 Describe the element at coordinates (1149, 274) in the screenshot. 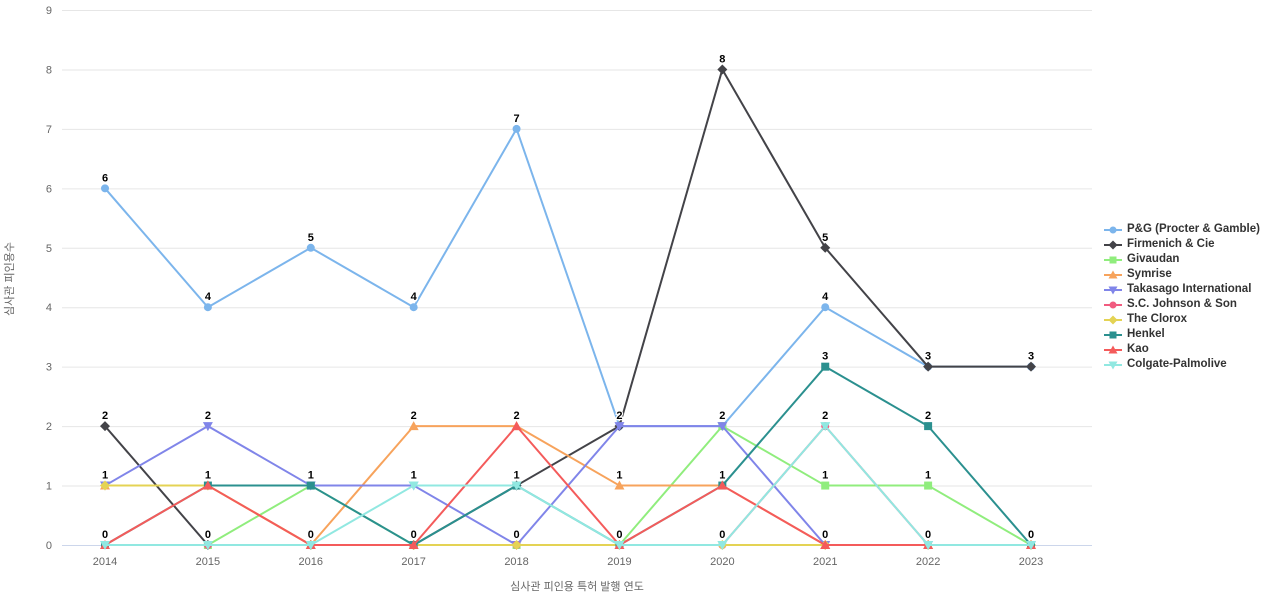

I see `legend-label: Symrise` at that location.